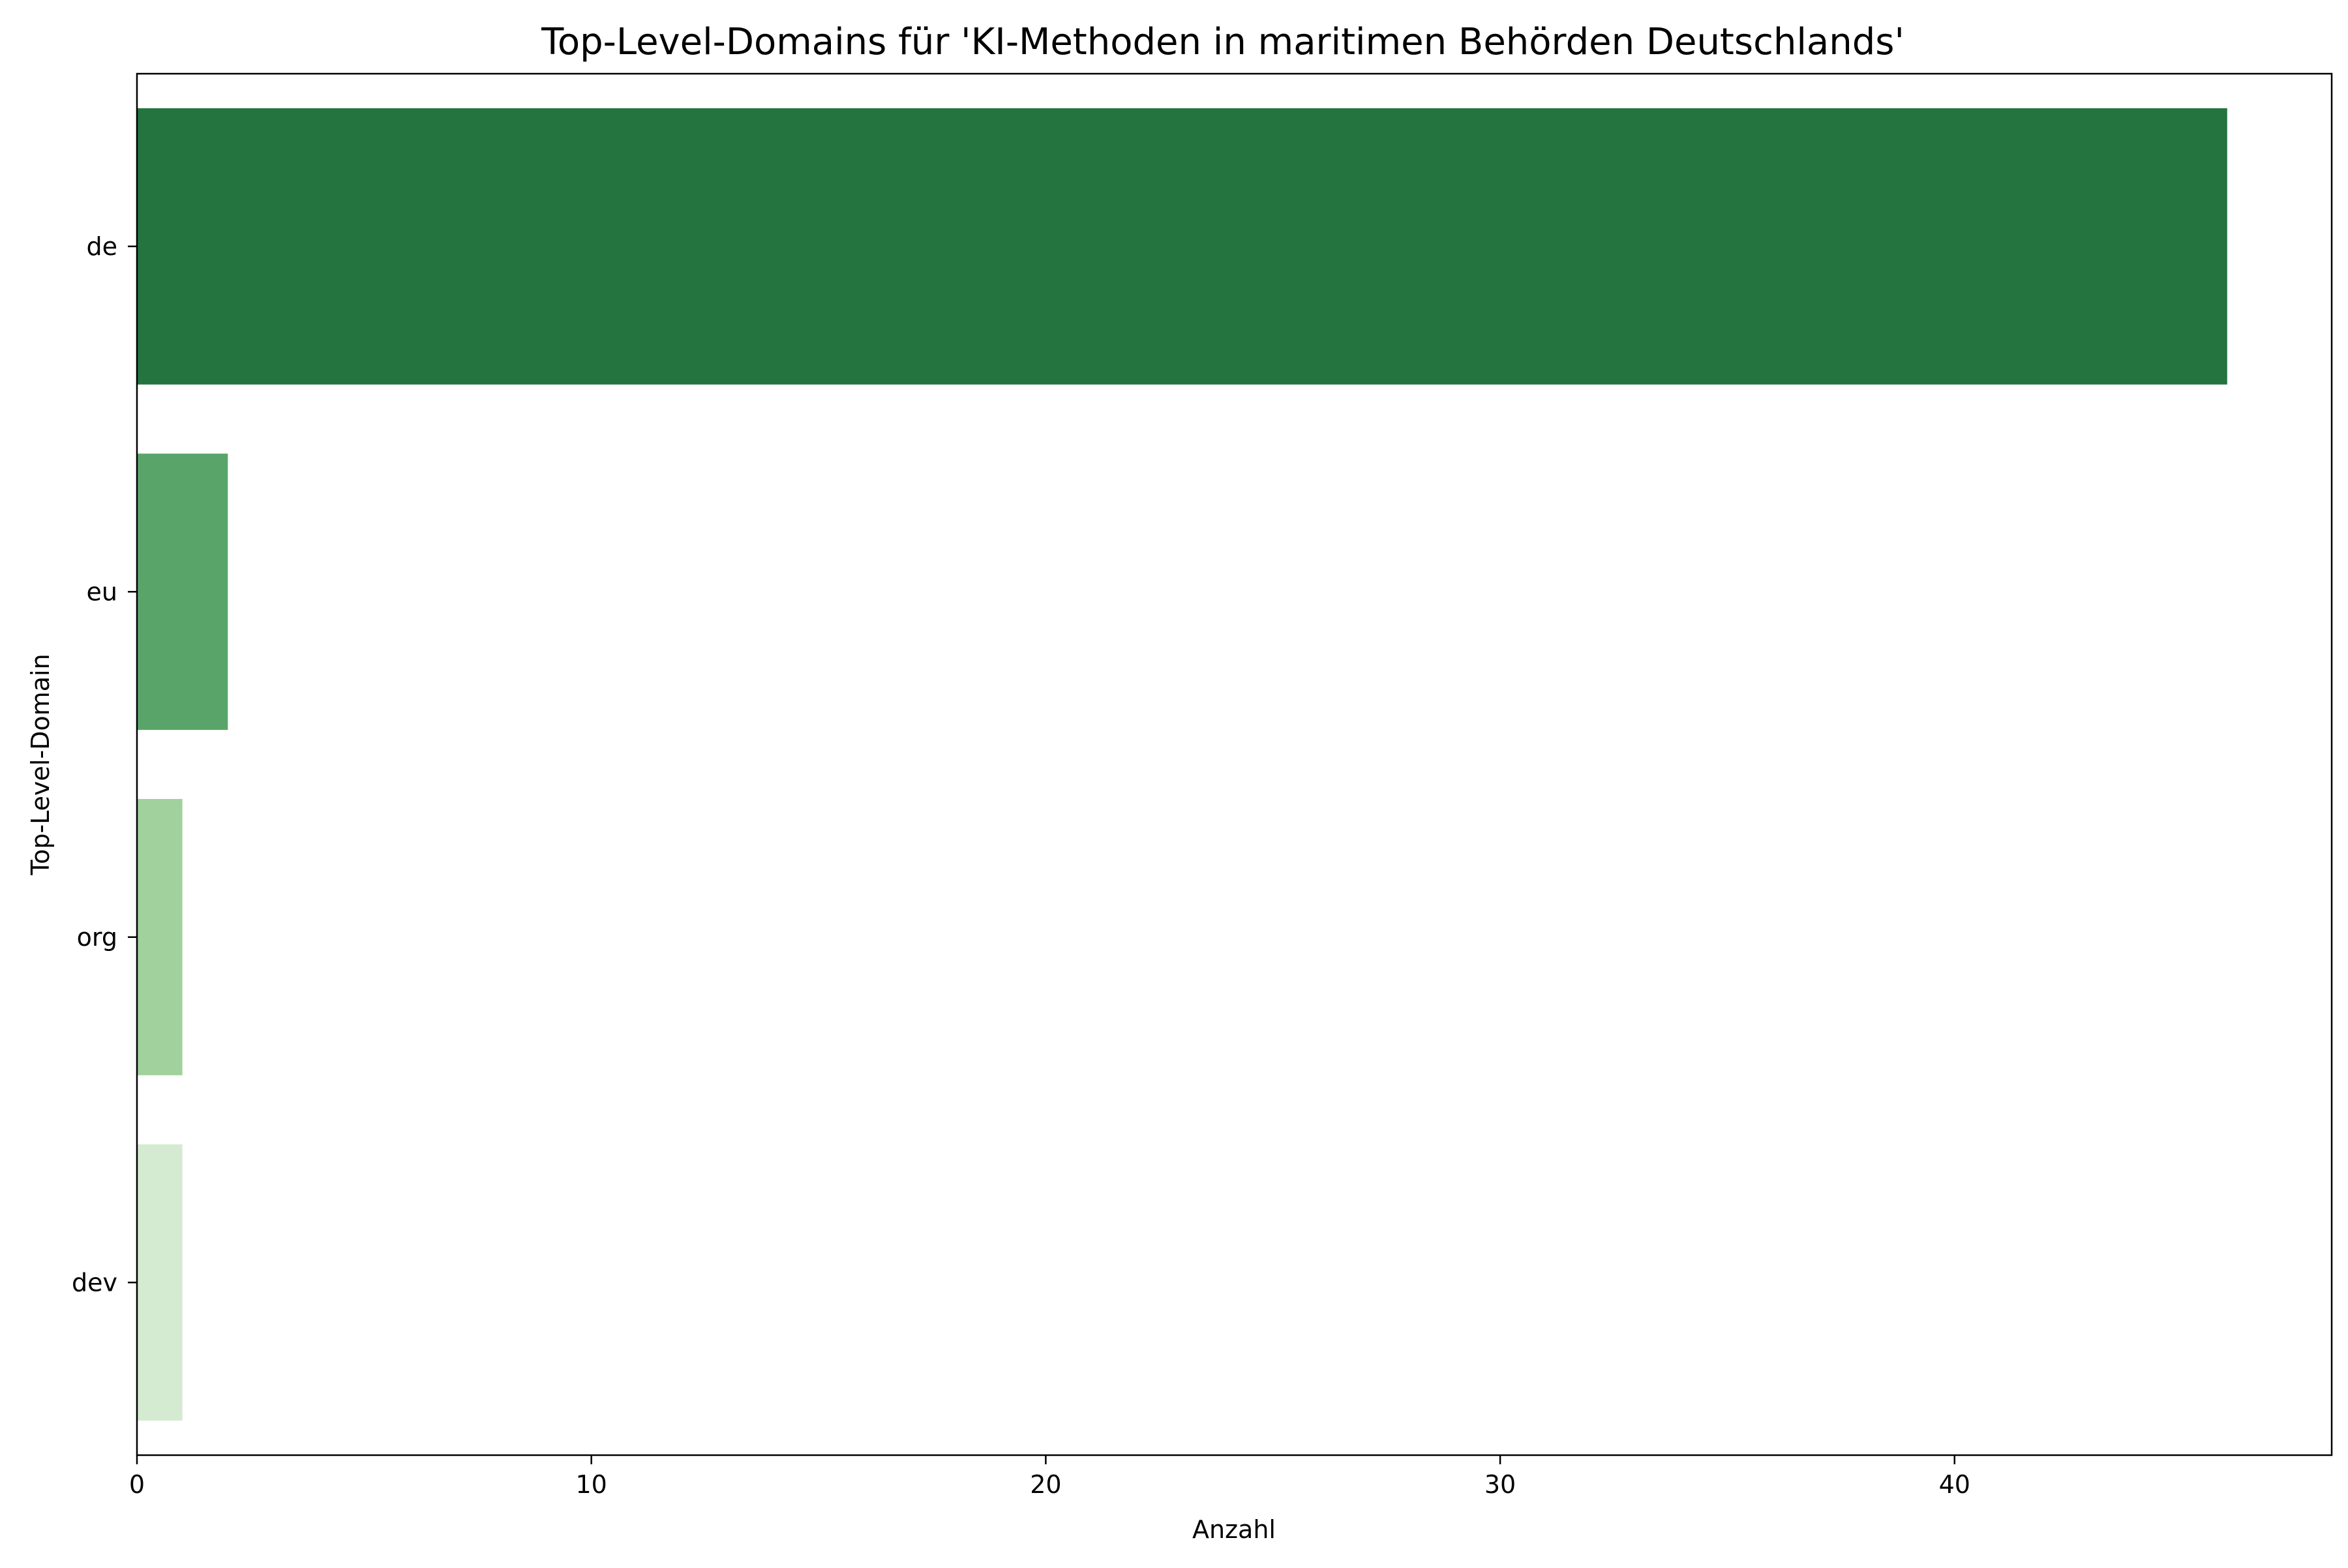 The height and width of the screenshot is (1568, 2348). I want to click on x-axis: 0 10 20 30 40, so click(1049, 1477).